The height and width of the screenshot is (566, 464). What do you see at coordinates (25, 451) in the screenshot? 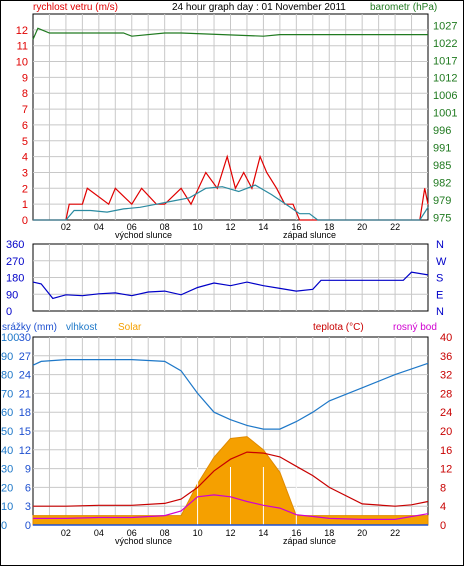
I see `rain-tick-label: 12` at bounding box center [25, 451].